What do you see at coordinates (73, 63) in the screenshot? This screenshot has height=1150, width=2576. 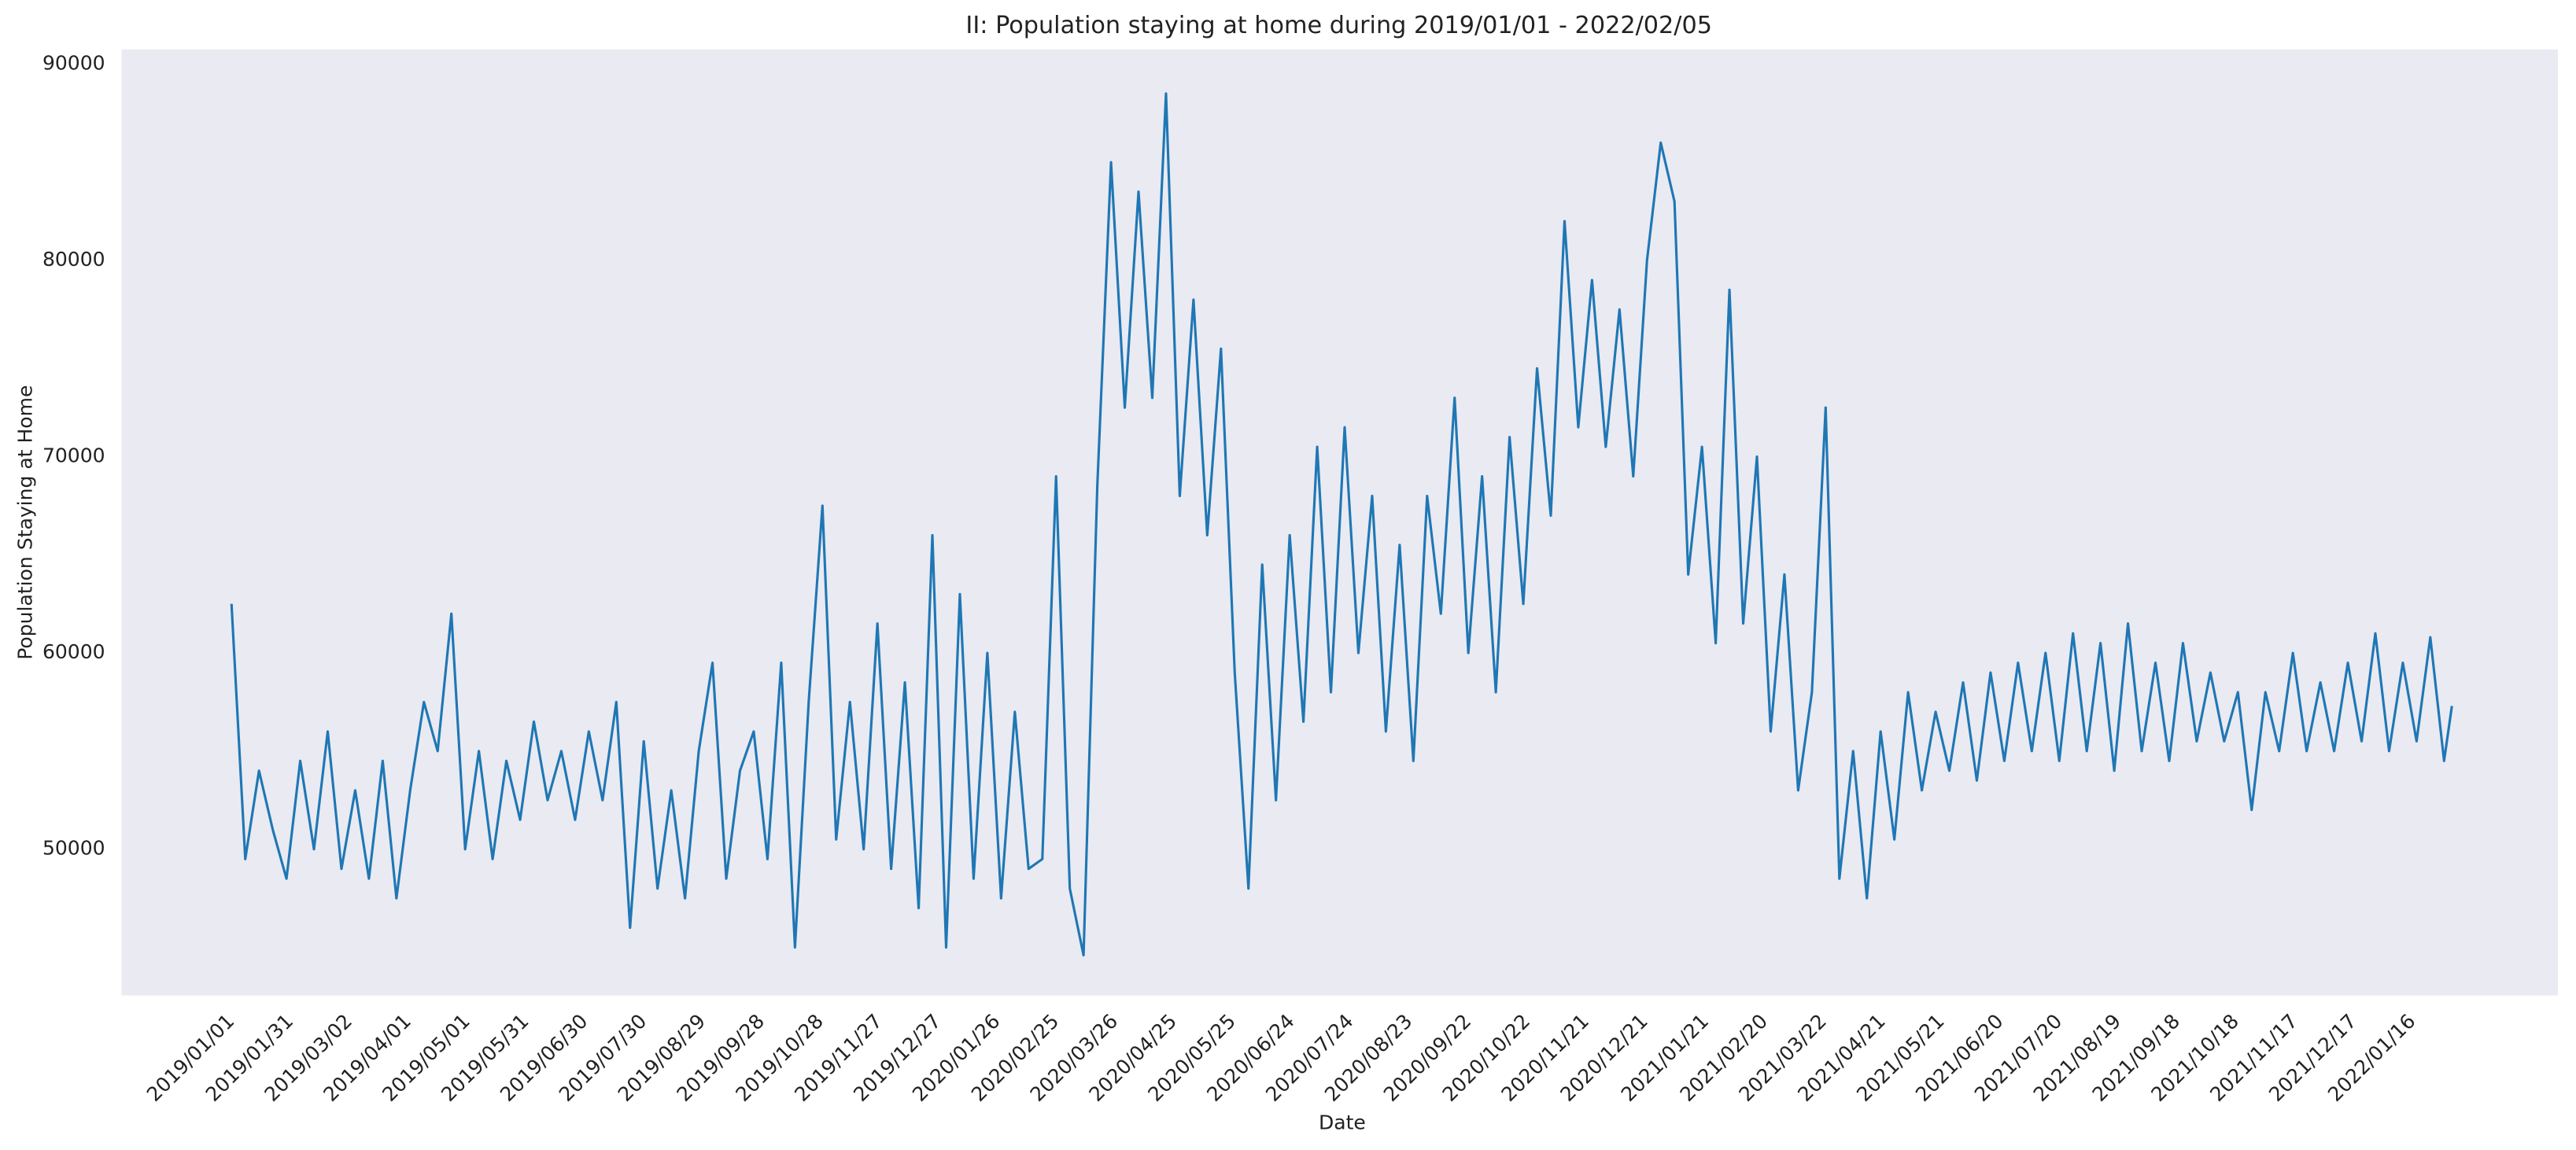 I see `y-tick-label: 90000` at bounding box center [73, 63].